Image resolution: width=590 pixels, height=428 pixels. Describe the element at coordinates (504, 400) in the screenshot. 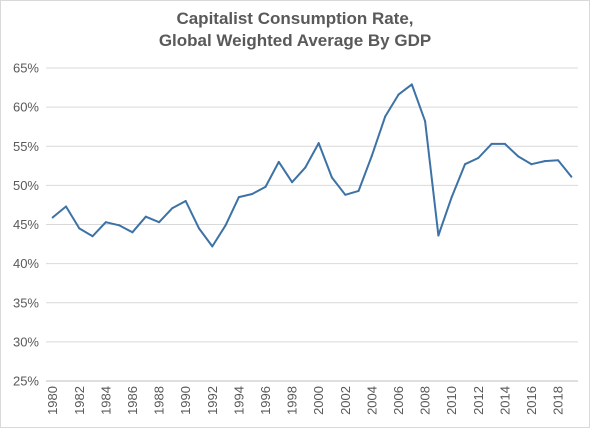

I see `x-tick-label: 2014` at that location.